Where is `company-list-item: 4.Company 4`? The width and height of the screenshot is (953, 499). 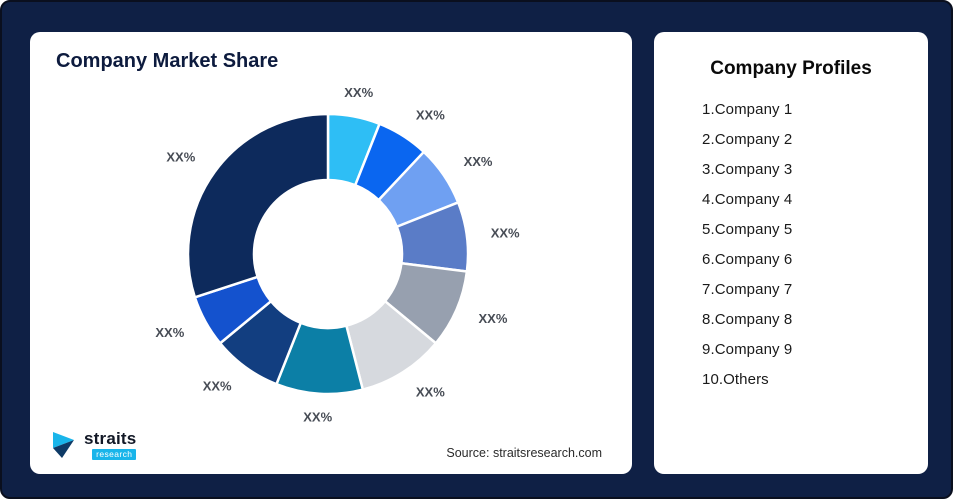 company-list-item: 4.Company 4 is located at coordinates (747, 199).